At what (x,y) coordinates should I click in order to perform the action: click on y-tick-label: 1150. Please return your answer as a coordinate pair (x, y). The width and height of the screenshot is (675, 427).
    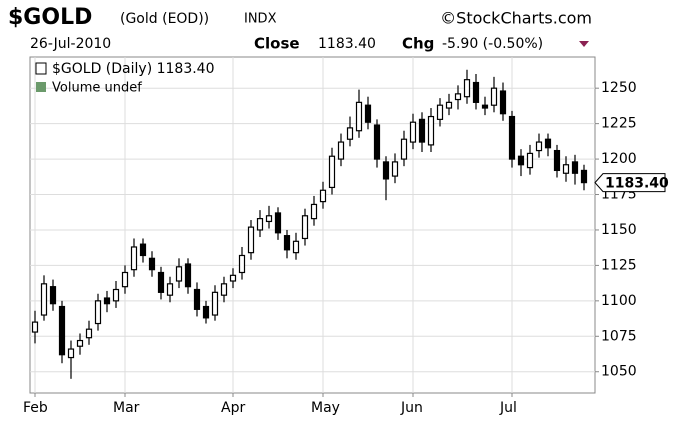
    Looking at the image, I should click on (619, 230).